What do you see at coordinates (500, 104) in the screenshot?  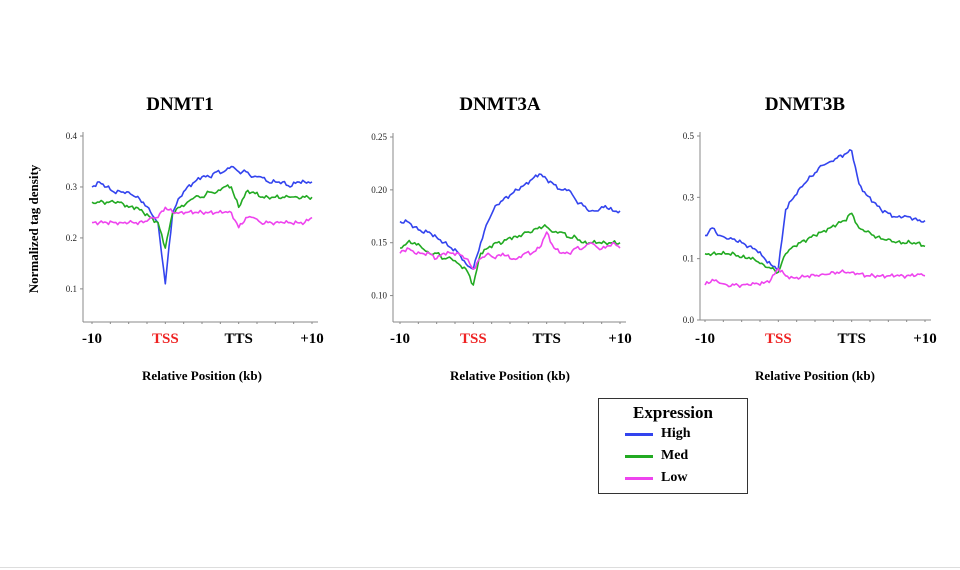 I see `panel-title: DNMT3A` at bounding box center [500, 104].